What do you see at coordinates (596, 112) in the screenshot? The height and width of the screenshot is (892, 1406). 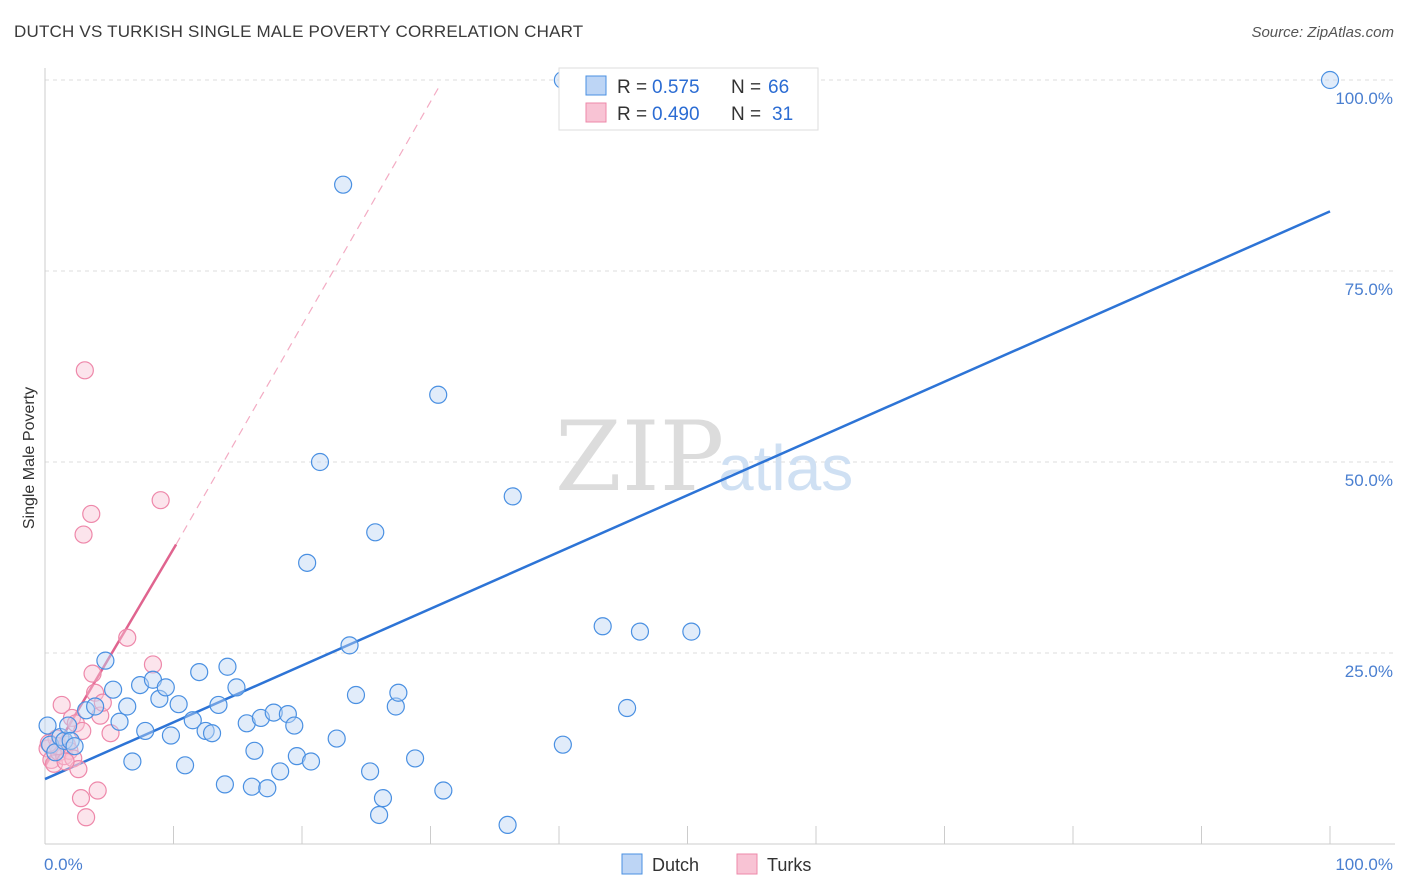 I see `legend-turks-swatch` at bounding box center [596, 112].